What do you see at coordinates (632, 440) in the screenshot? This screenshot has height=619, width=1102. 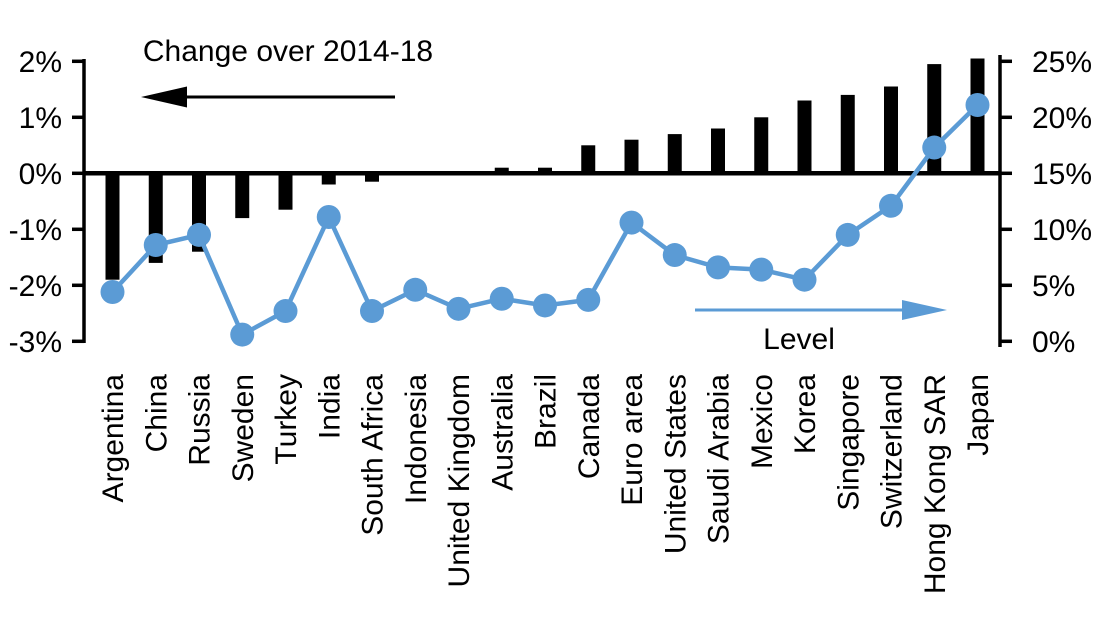 I see `category-label-euro-area: Euro area` at bounding box center [632, 440].